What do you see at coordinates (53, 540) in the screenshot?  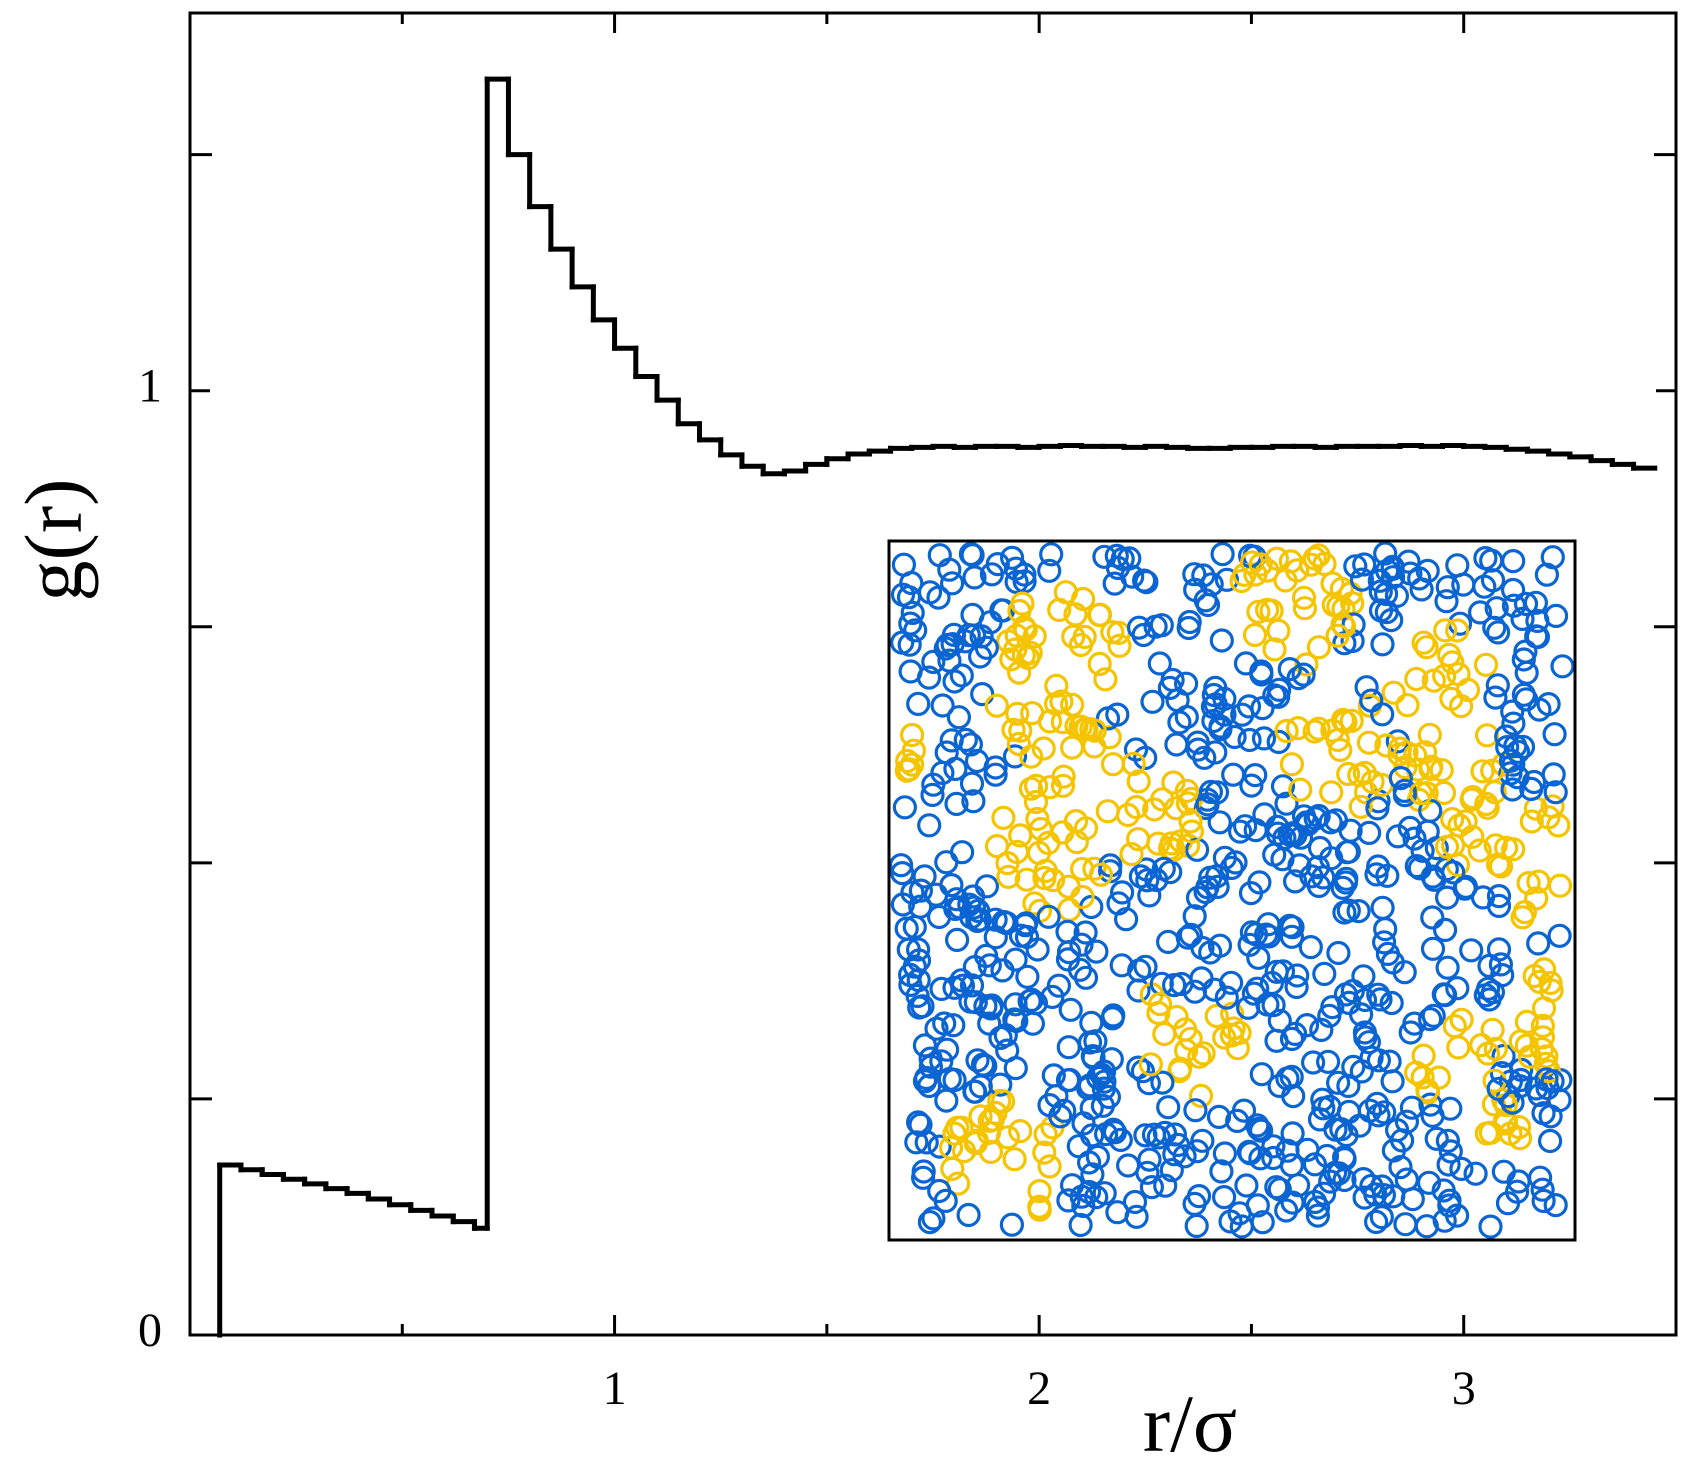 I see `y-axis-label: g(r)` at bounding box center [53, 540].